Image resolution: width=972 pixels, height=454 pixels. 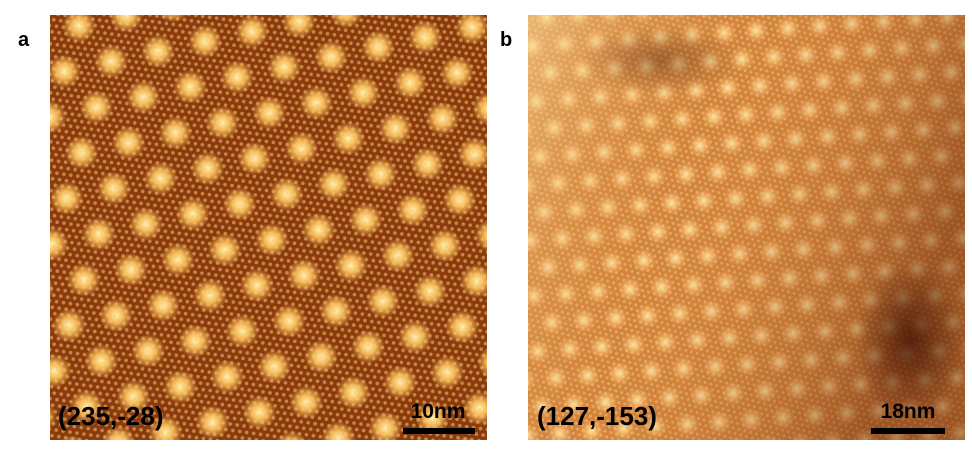 What do you see at coordinates (908, 411) in the screenshot?
I see `scale-bar-label: 18nm` at bounding box center [908, 411].